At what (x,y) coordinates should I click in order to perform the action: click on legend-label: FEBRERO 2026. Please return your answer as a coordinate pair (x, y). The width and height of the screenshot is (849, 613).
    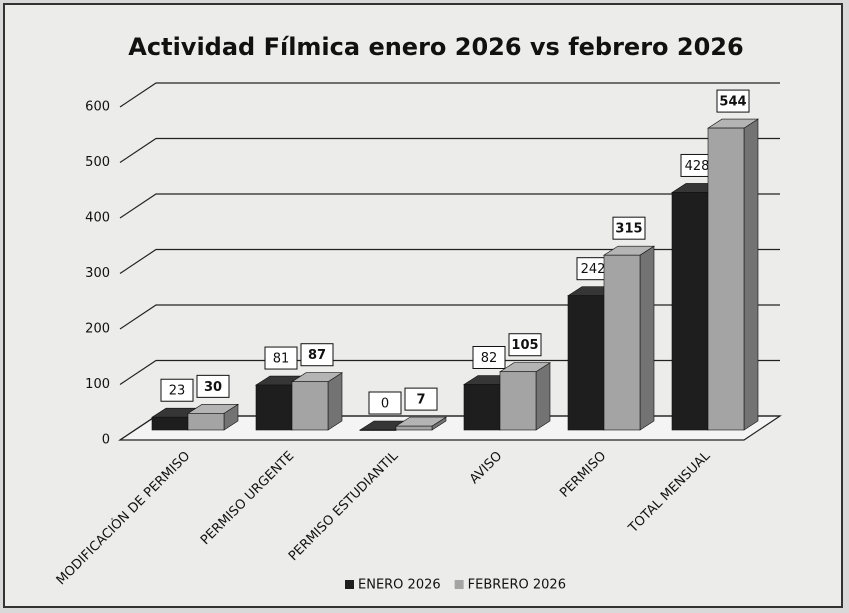
    Looking at the image, I should click on (517, 585).